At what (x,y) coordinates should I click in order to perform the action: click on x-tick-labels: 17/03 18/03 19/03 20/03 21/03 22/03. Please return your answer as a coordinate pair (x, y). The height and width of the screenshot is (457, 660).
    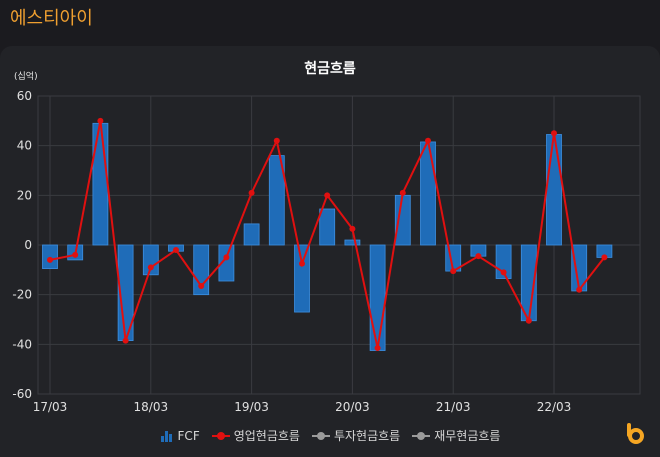
    Looking at the image, I should click on (302, 407).